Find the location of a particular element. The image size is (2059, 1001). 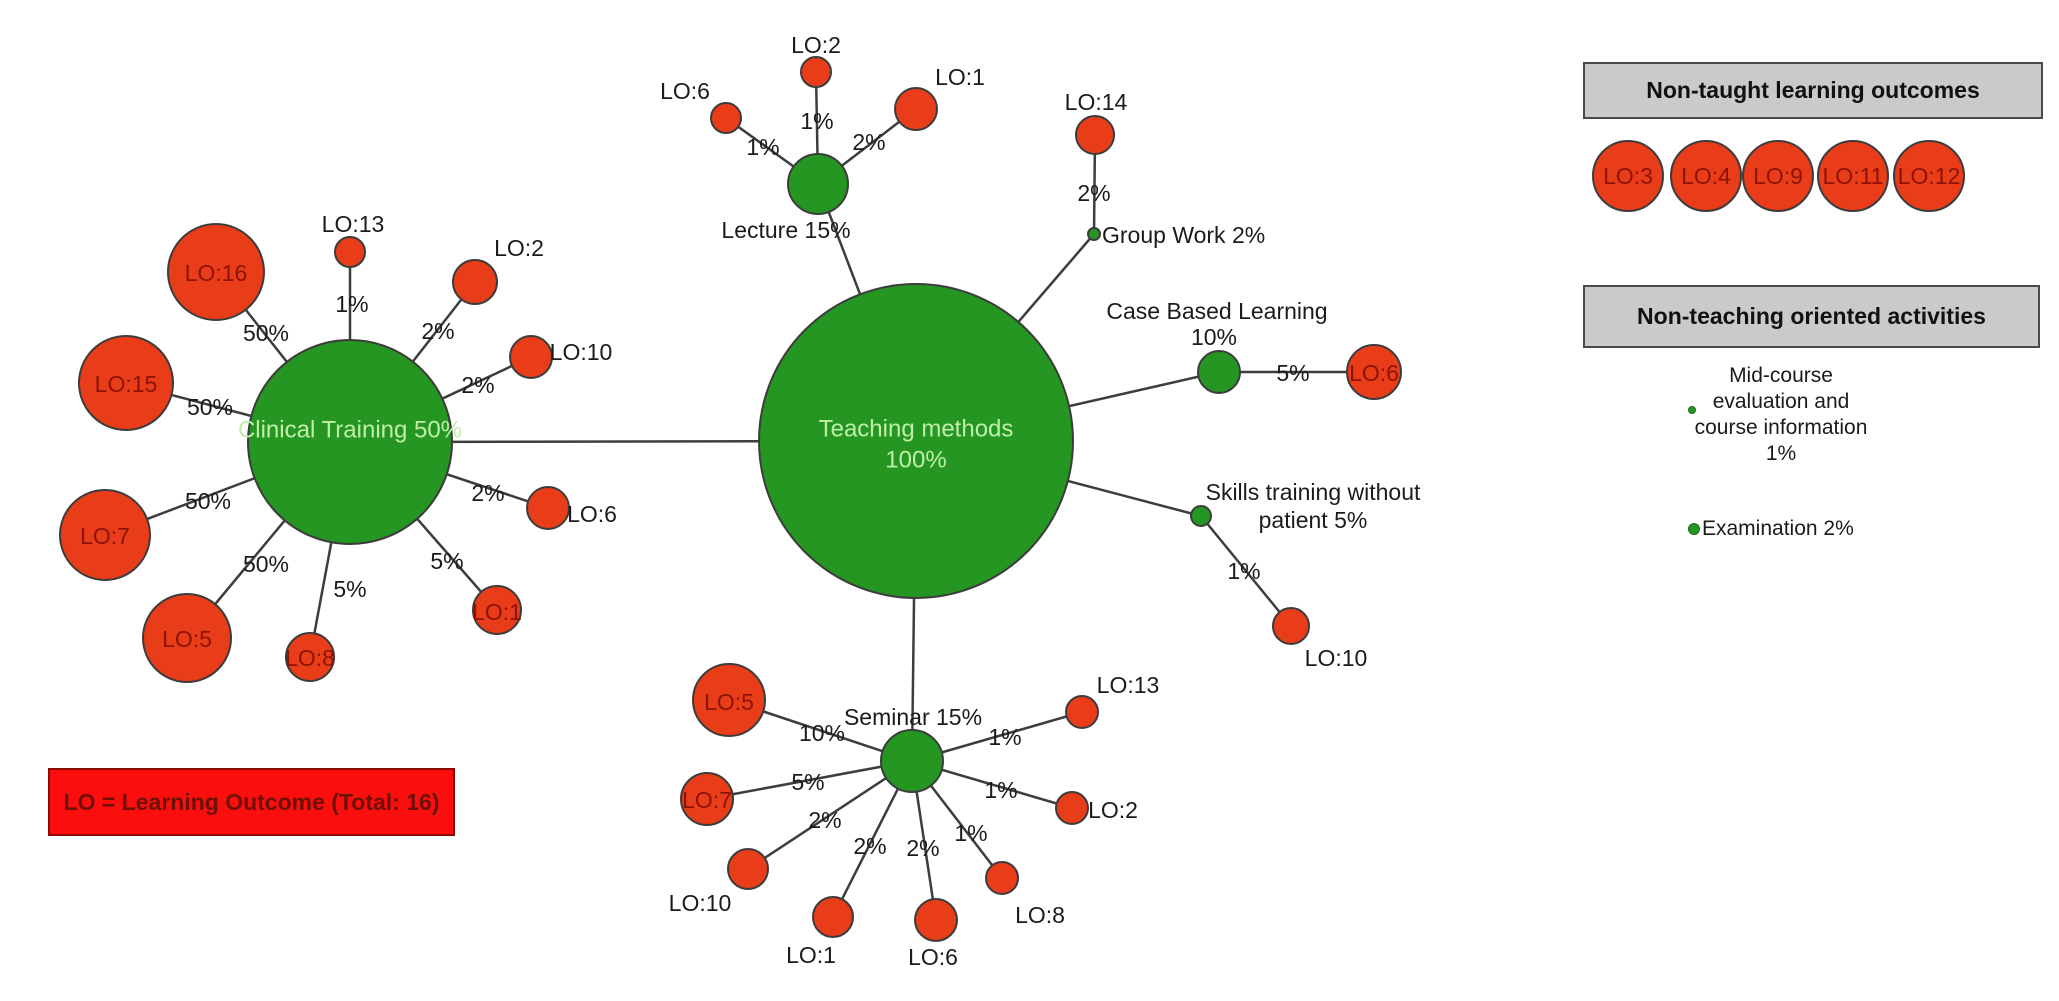

edge-label-clinical-training-ct-lo7: 50% is located at coordinates (208, 501).